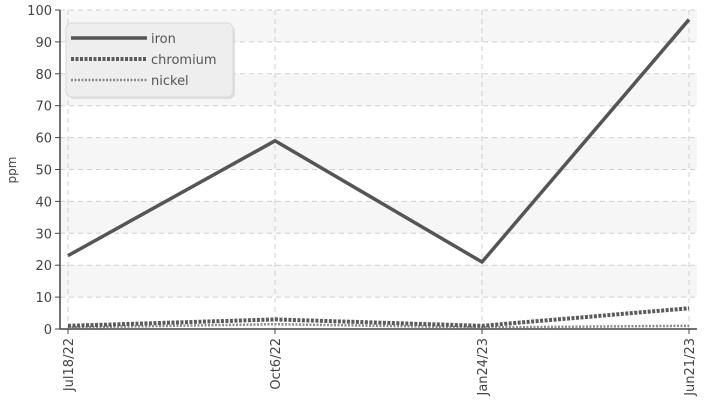 The image size is (708, 416). Describe the element at coordinates (43, 43) in the screenshot. I see `y-tick-label: 90` at that location.